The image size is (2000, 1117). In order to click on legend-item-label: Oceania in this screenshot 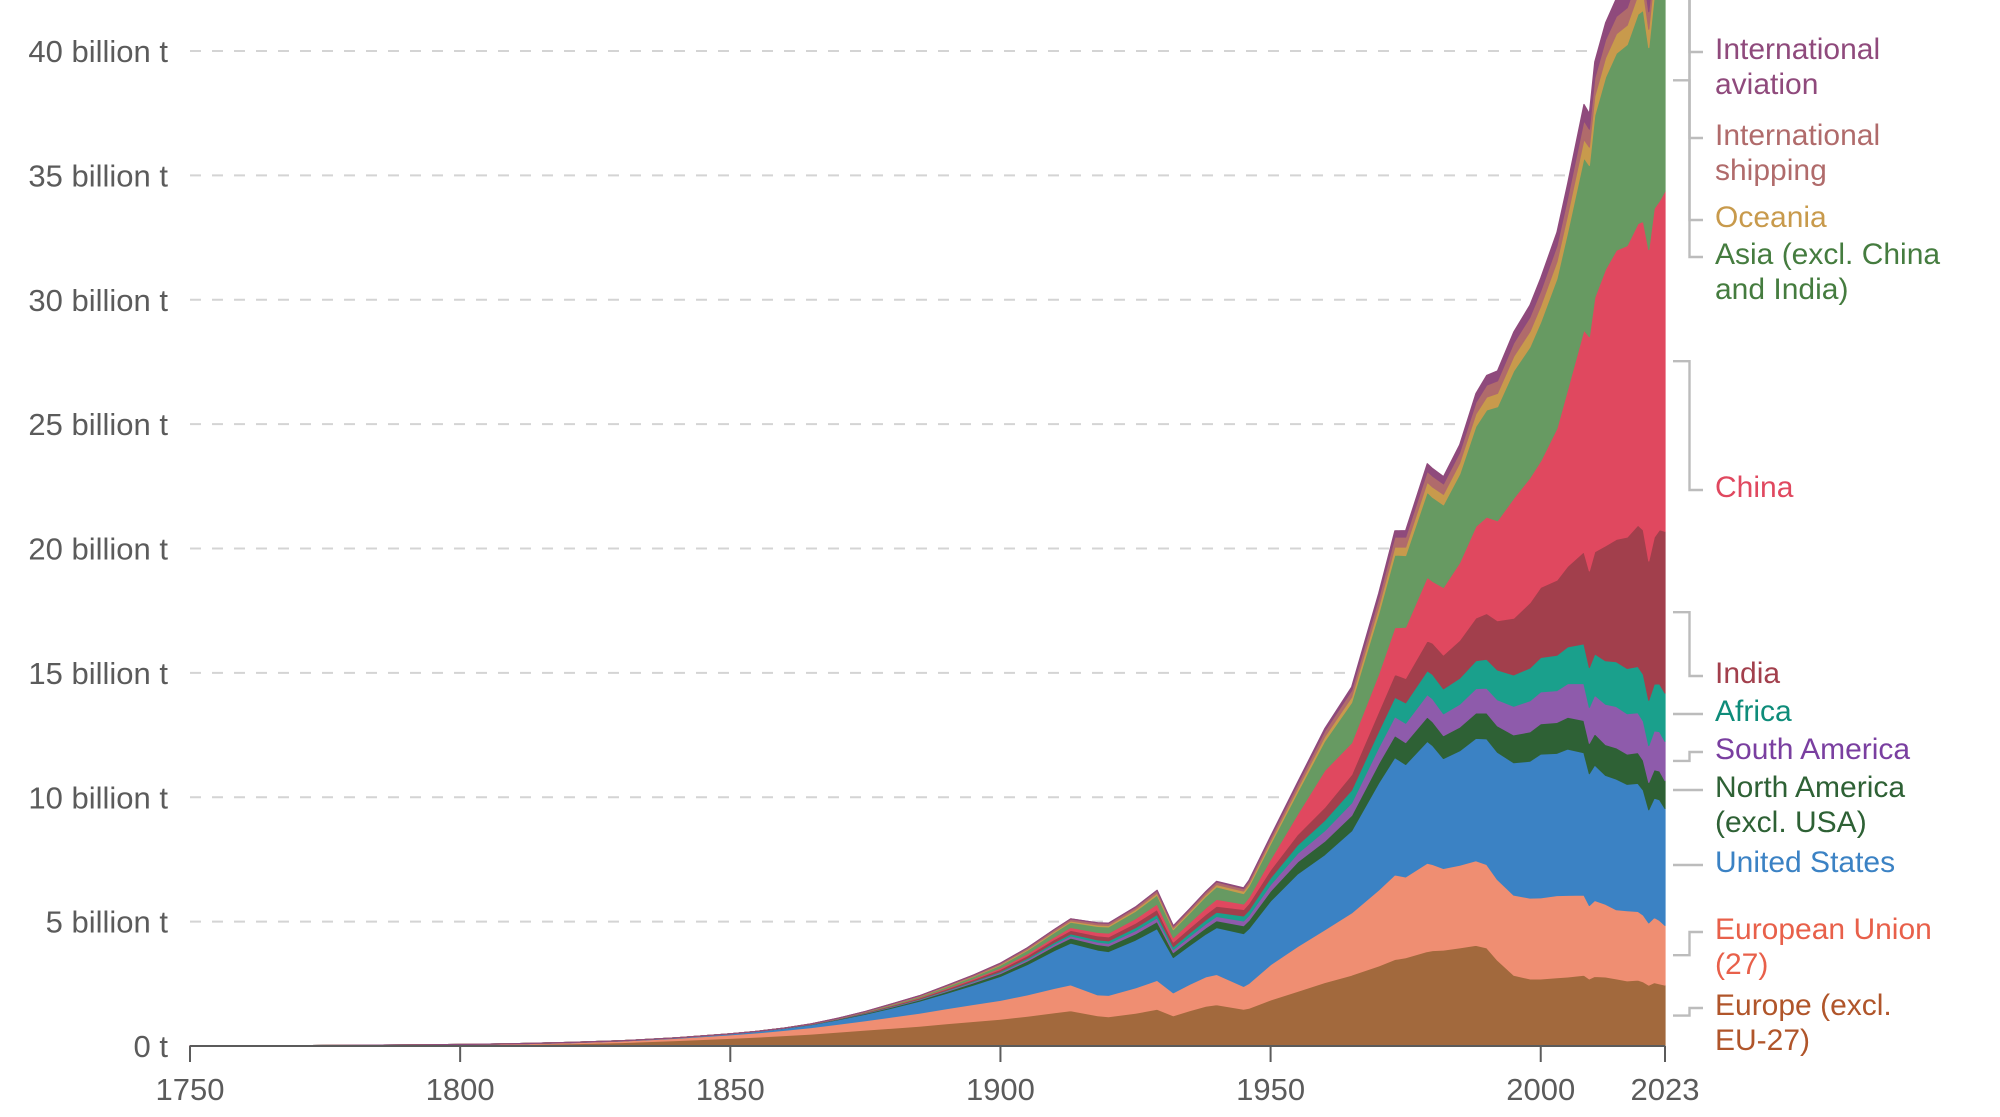, I will do `click(1771, 217)`.